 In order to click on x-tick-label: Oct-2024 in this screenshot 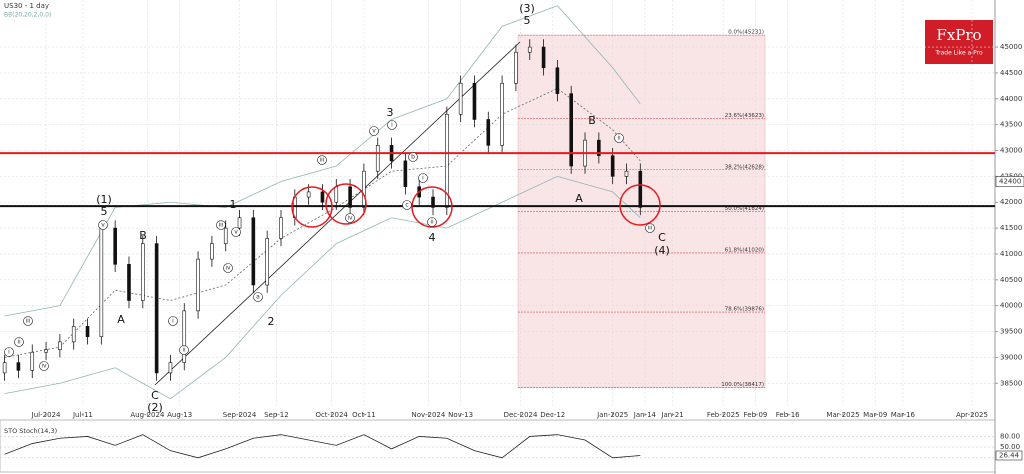, I will do `click(331, 415)`.